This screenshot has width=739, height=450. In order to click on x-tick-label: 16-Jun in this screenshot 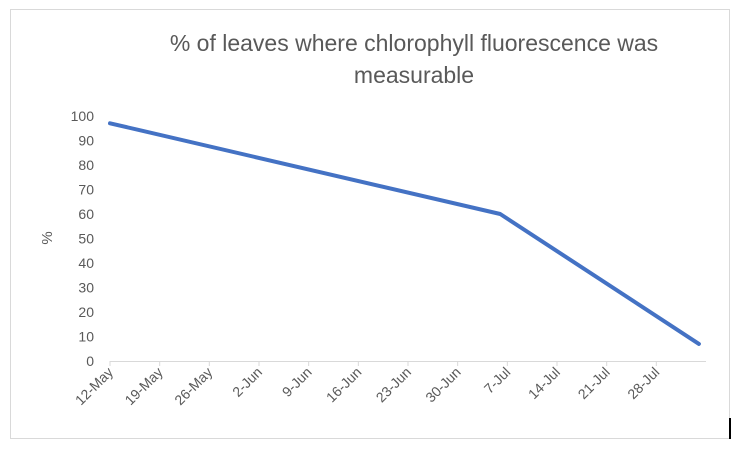, I will do `click(344, 385)`.